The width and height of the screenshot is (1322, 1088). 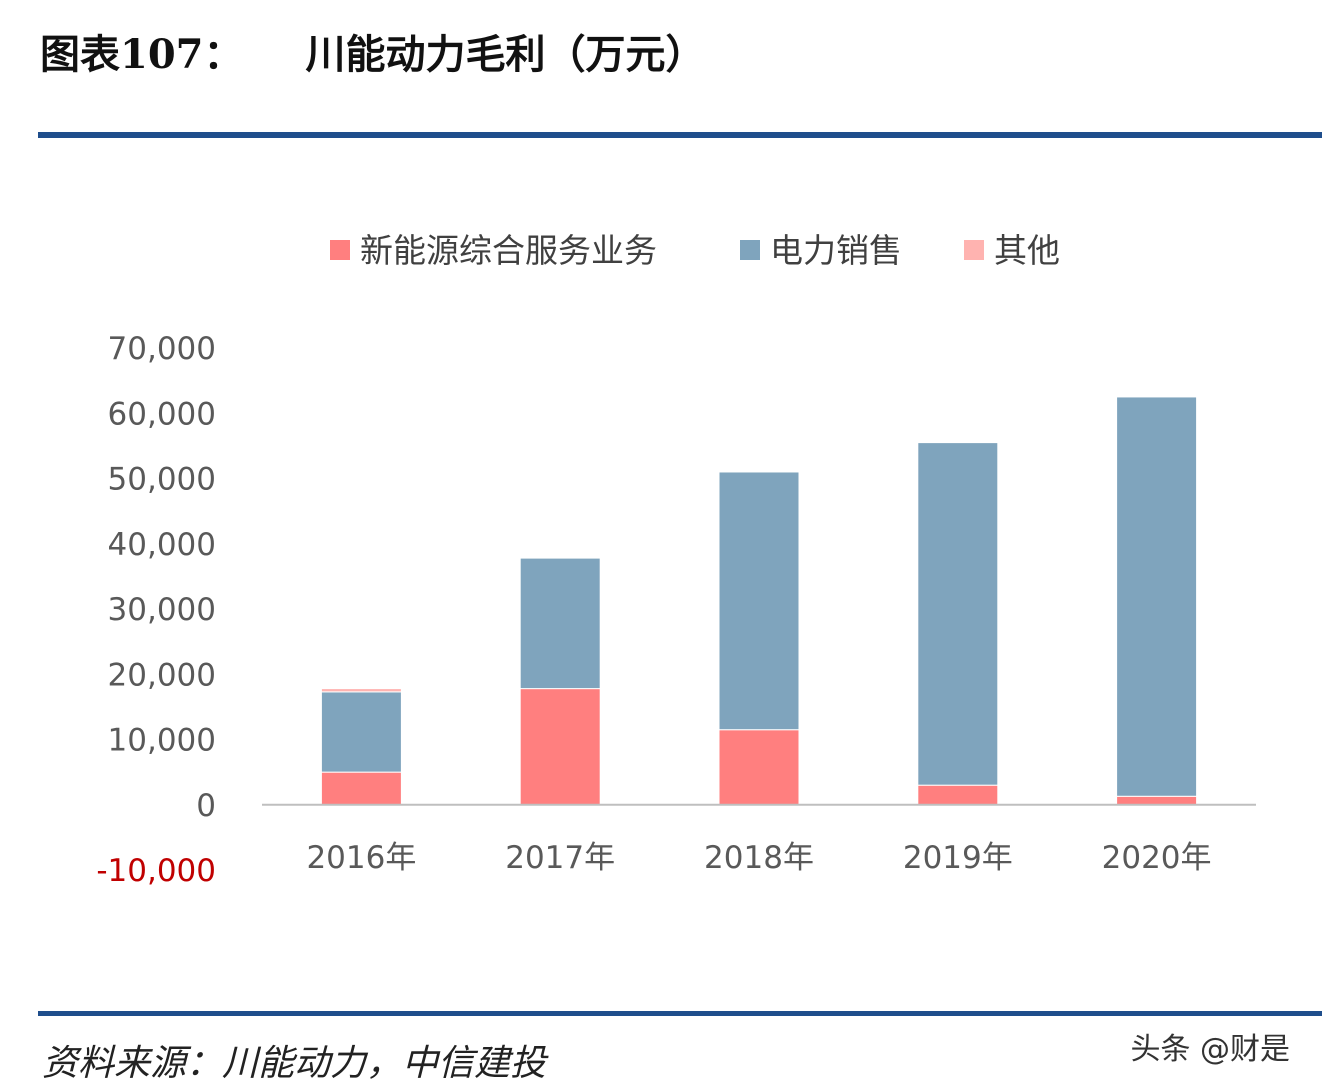 What do you see at coordinates (162, 480) in the screenshot?
I see `y-tick-label: 50,000` at bounding box center [162, 480].